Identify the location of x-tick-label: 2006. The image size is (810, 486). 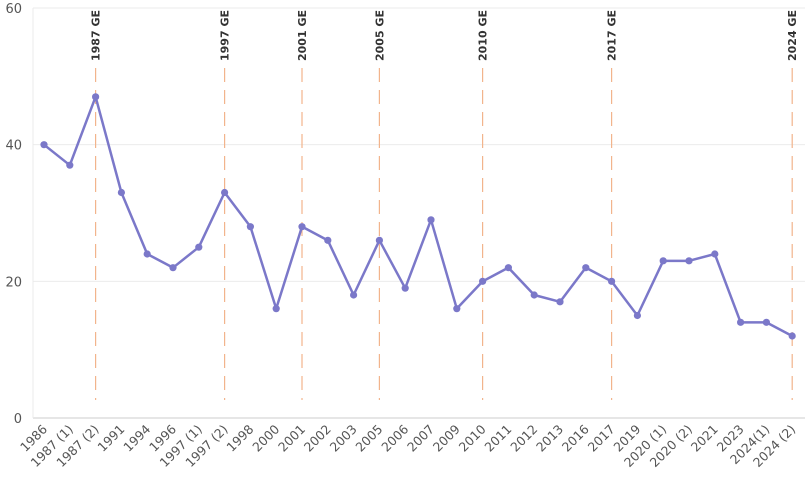
(394, 437).